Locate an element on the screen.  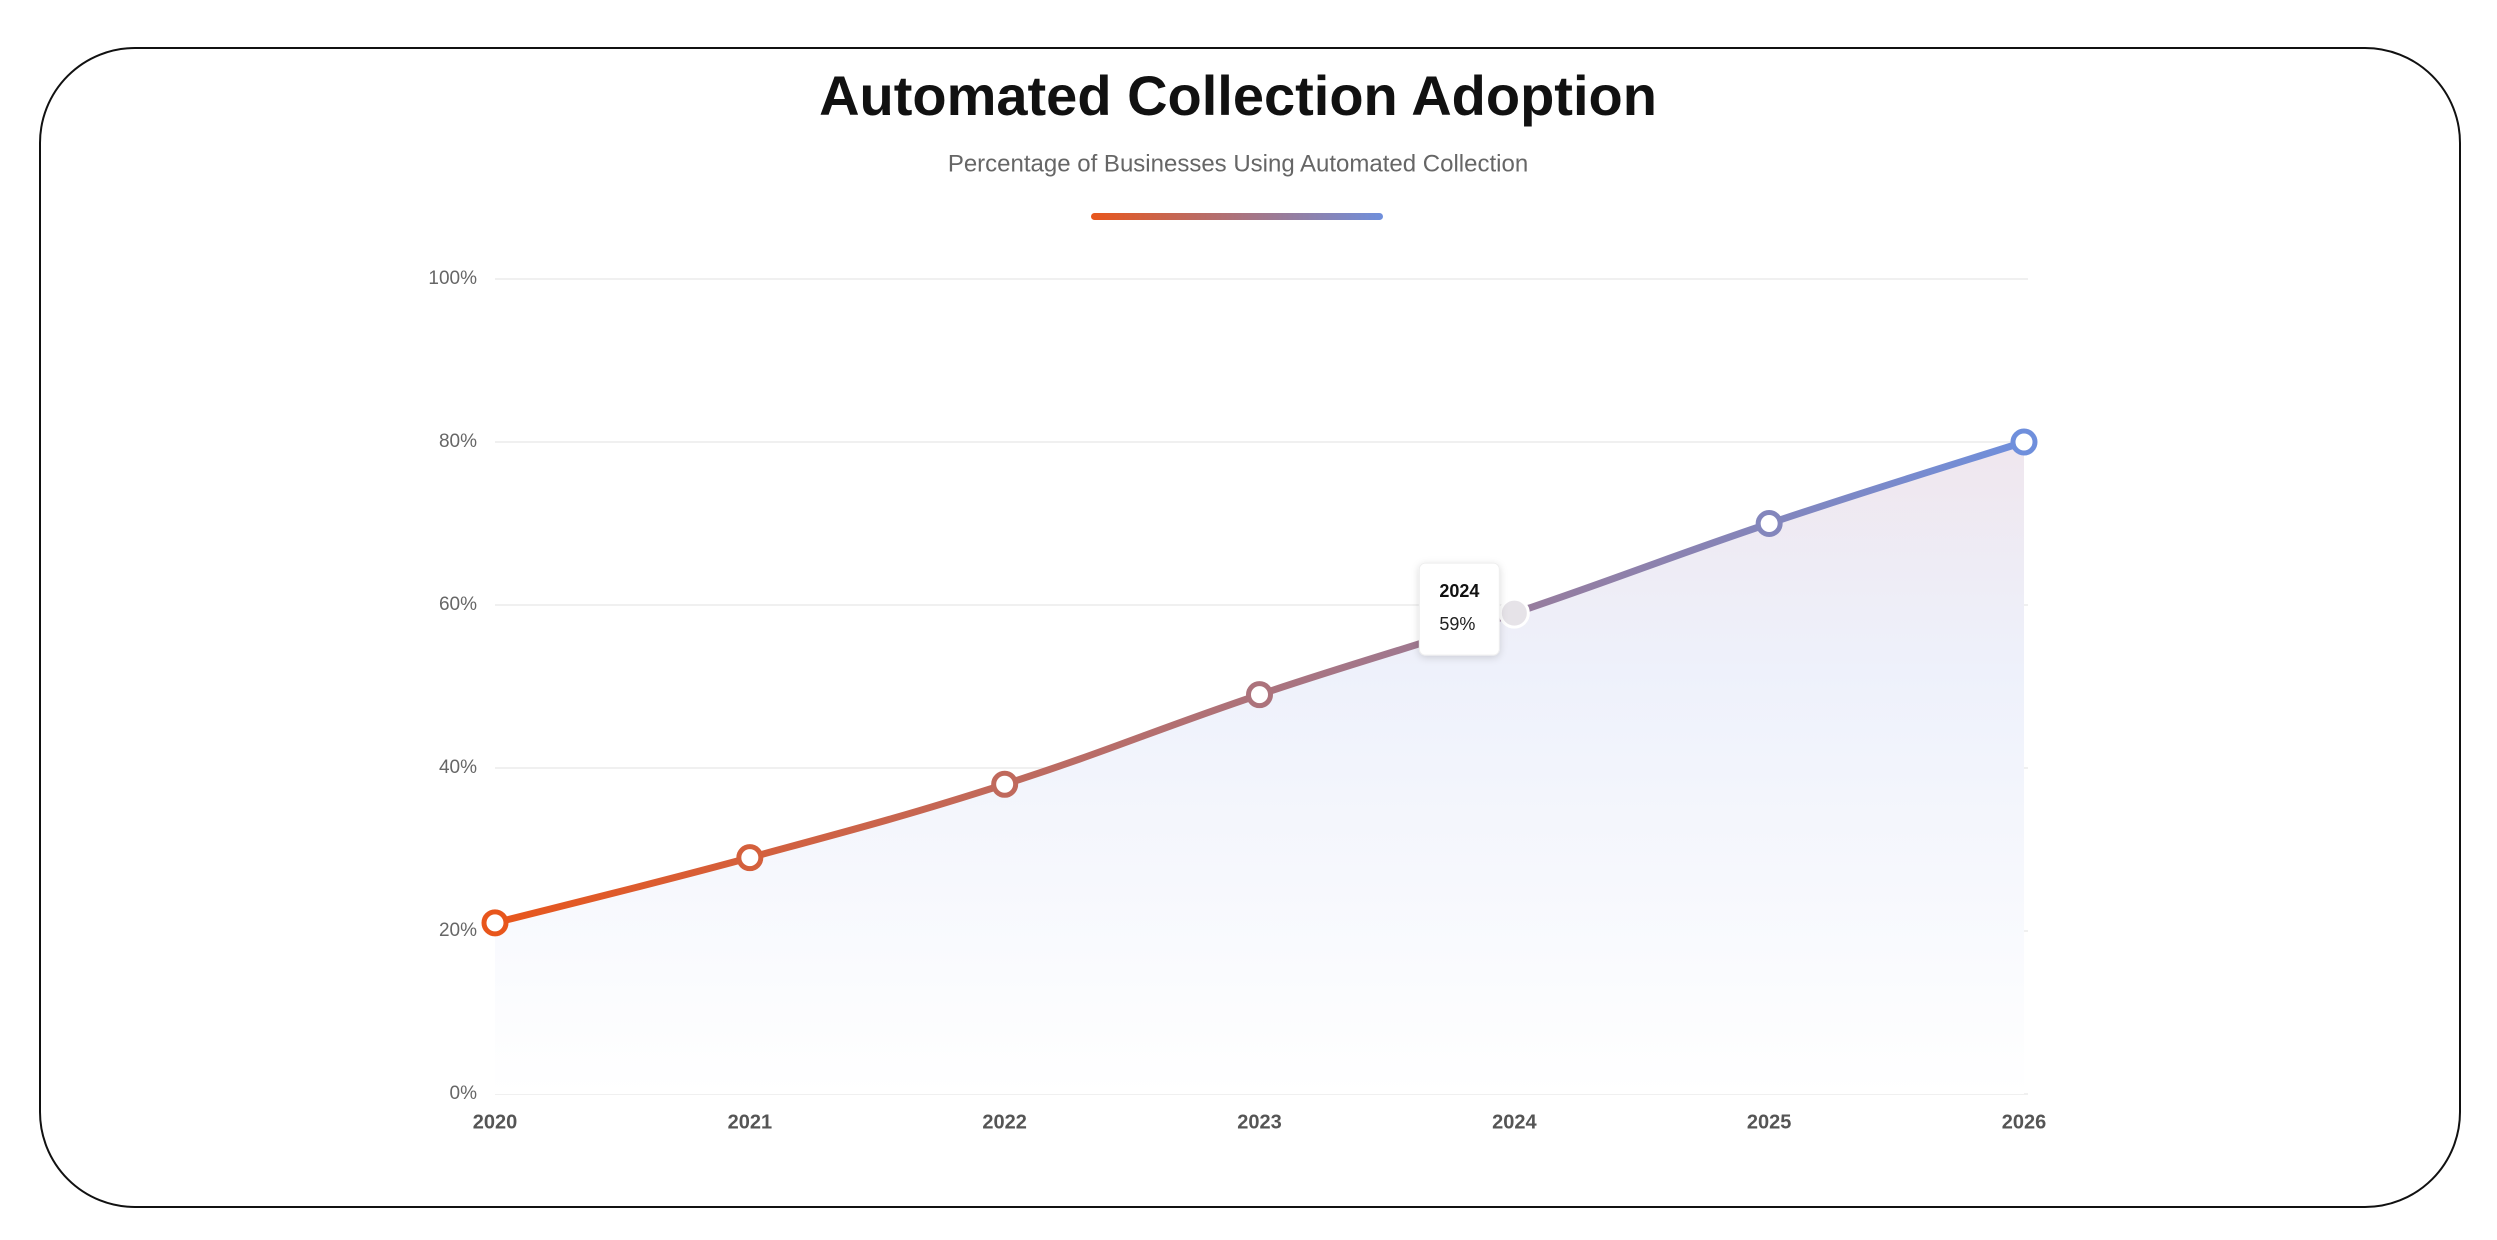
chart-title: Automated Collection Adoption is located at coordinates (1238, 95).